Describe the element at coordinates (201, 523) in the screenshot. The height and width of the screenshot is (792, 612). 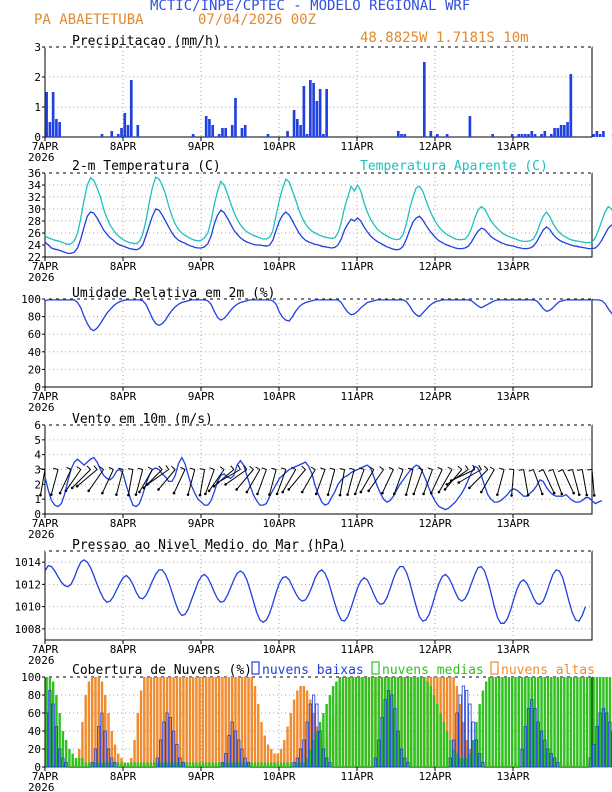
I see `x-tick-label: 9APR` at that location.